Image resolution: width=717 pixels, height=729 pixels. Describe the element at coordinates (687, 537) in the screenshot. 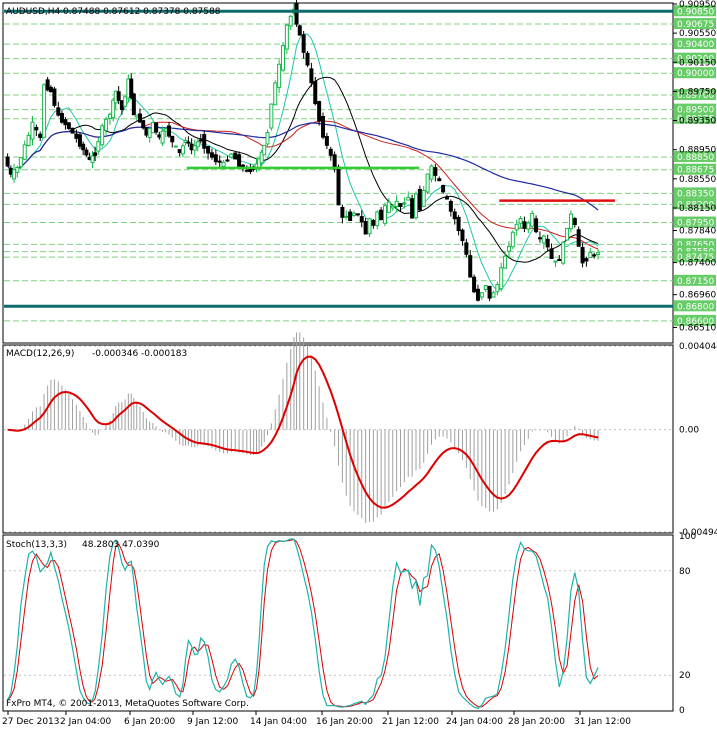

I see `stoch-axis-label: 100` at that location.